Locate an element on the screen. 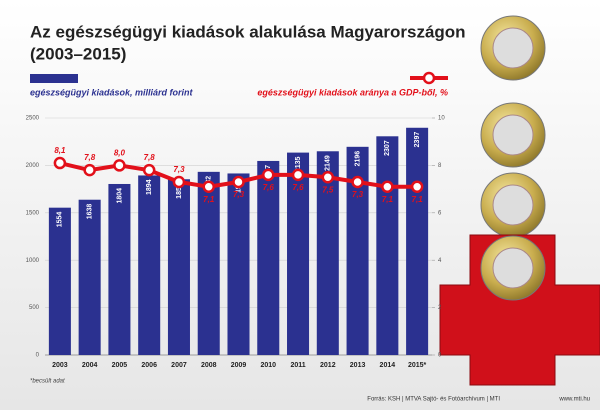 The width and height of the screenshot is (600, 410). bar-value-label: 2307 is located at coordinates (387, 148).